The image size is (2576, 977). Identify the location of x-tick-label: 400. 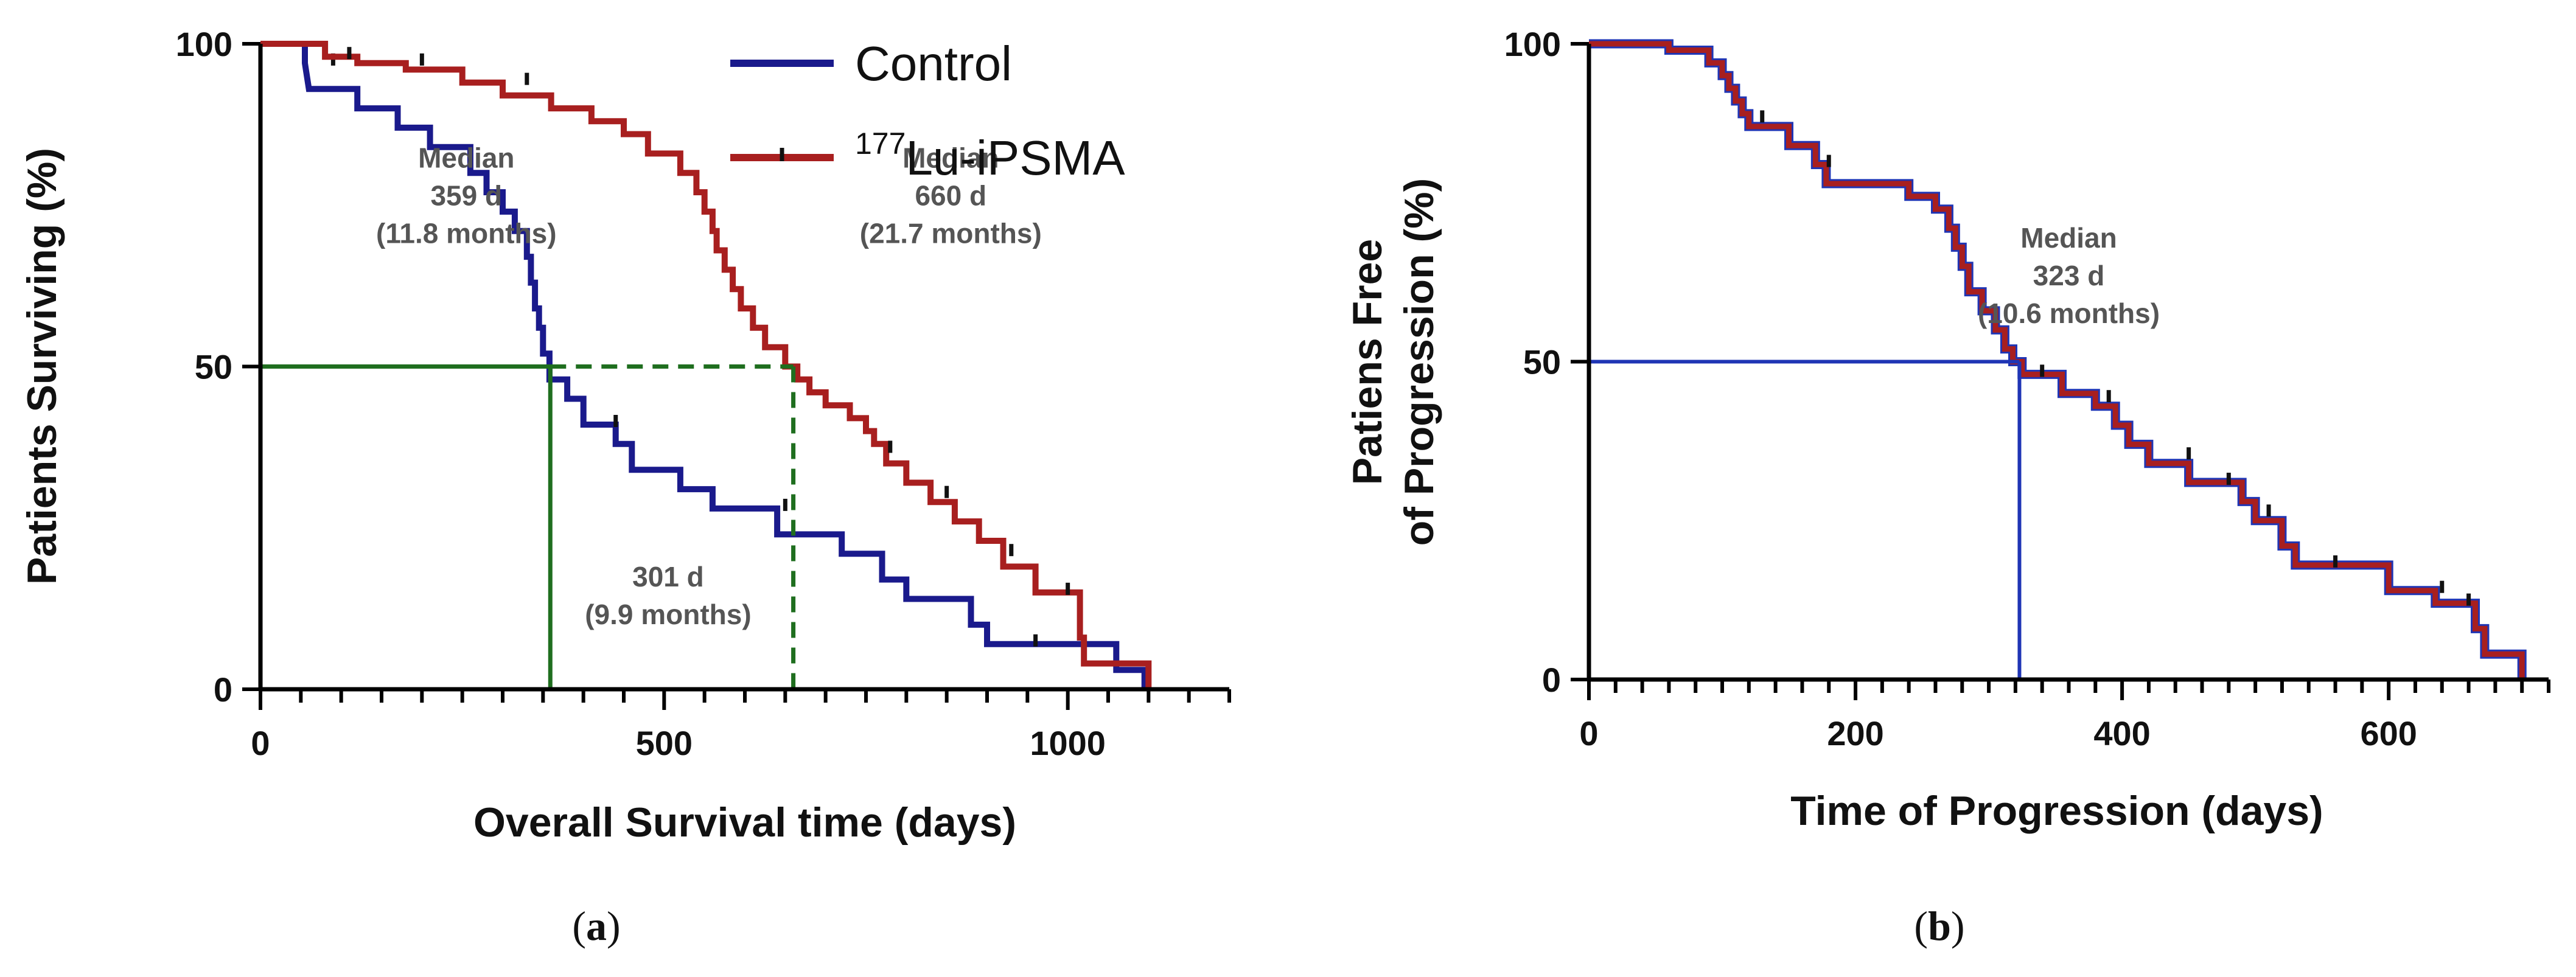
(2121, 733).